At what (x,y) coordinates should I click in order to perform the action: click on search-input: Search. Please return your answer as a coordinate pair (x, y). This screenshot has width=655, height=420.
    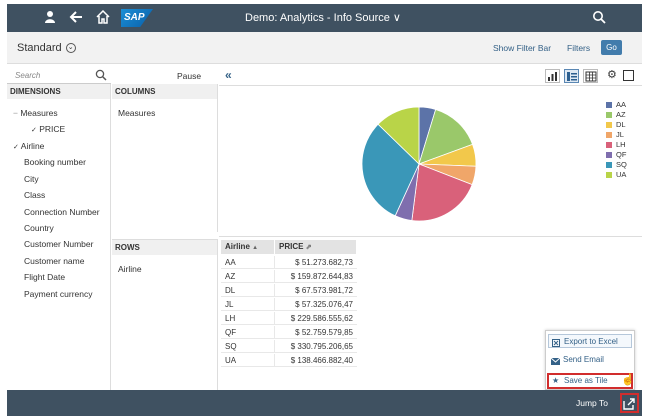
    Looking at the image, I should click on (28, 75).